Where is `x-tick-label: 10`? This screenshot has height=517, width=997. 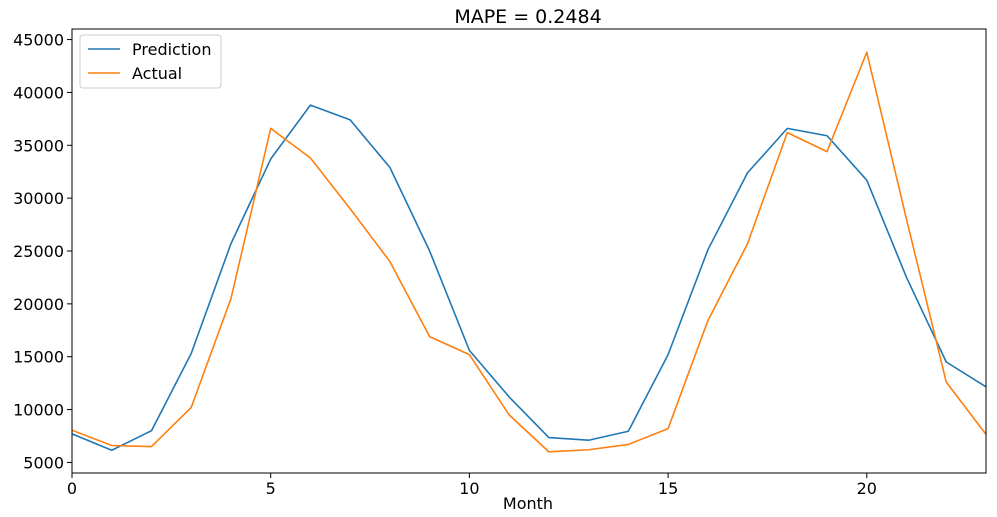 x-tick-label: 10 is located at coordinates (469, 488).